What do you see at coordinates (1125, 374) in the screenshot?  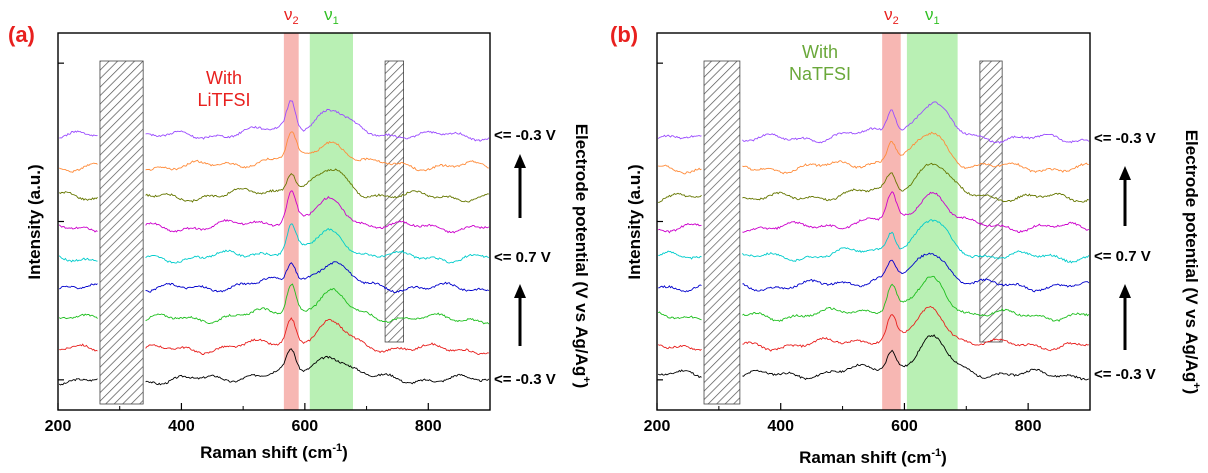 I see `panel-b-potential-label-3: <= -0.3 V` at bounding box center [1125, 374].